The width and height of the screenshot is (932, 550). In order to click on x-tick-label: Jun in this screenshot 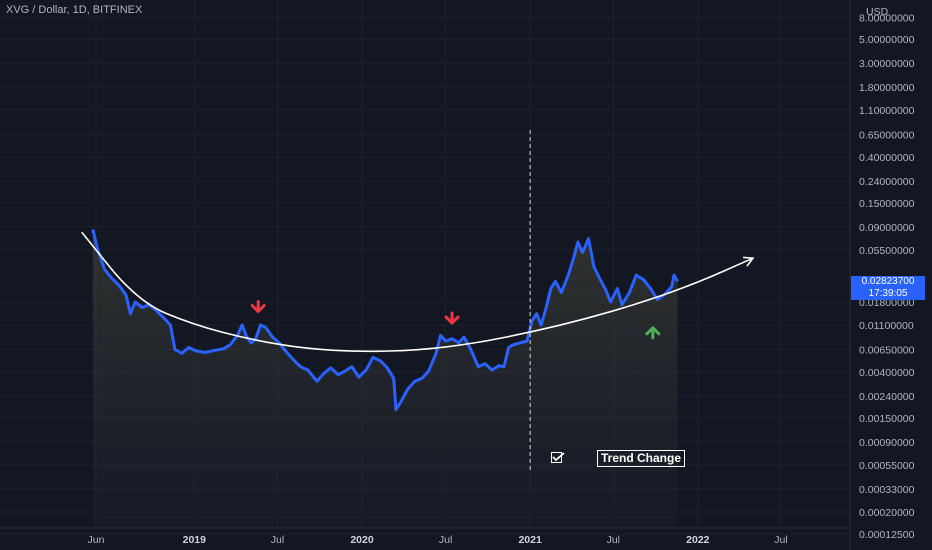, I will do `click(96, 540)`.